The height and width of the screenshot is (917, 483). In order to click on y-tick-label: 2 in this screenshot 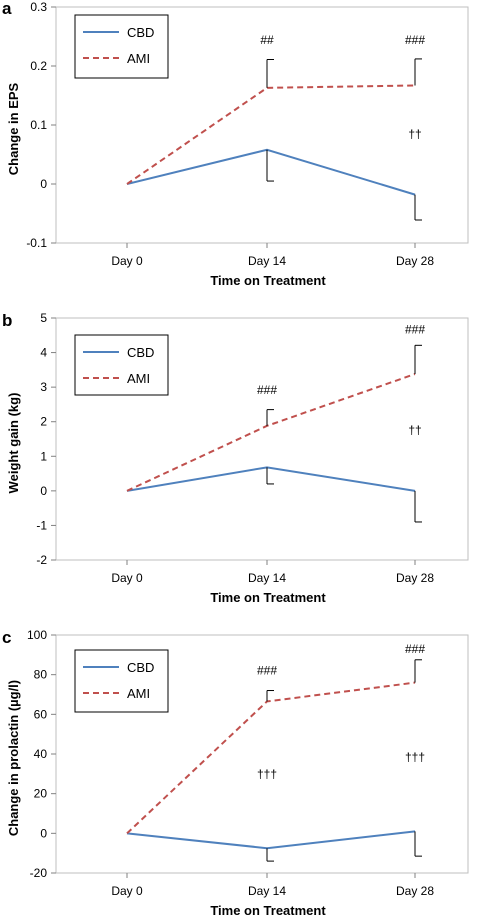, I will do `click(43, 422)`.